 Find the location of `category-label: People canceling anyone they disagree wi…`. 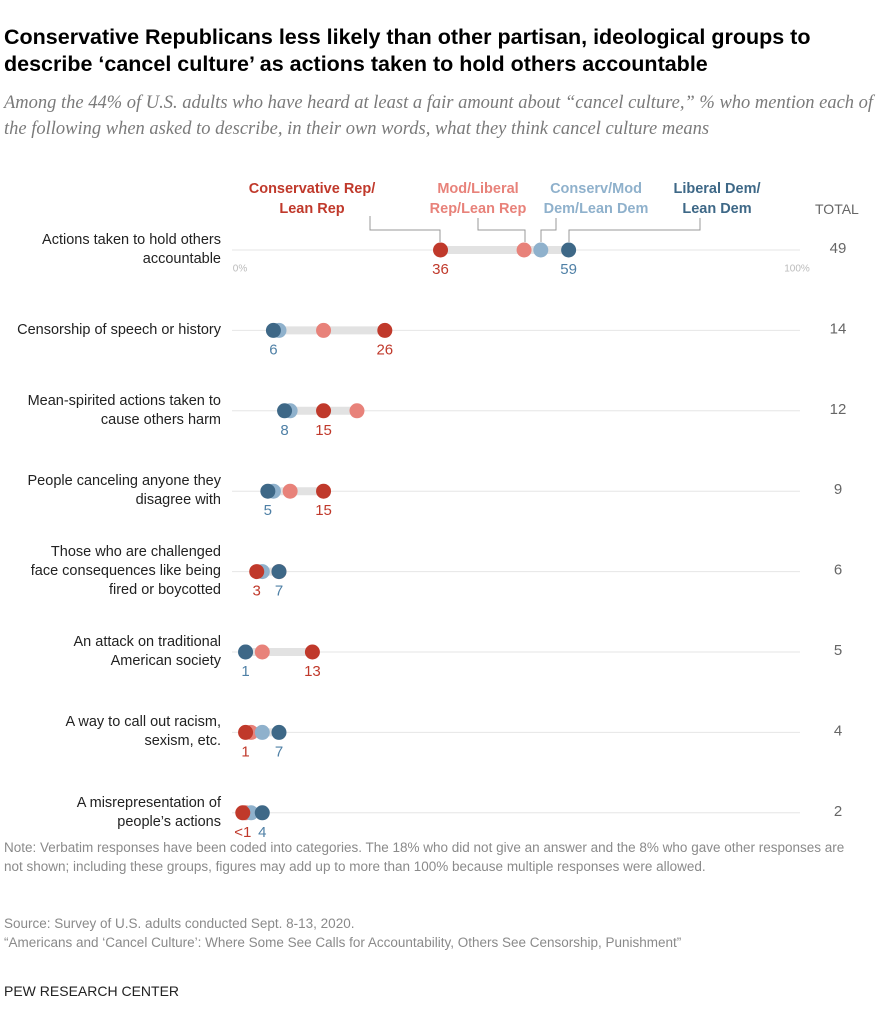

category-label: People canceling anyone they disagree wi… is located at coordinates (124, 491).